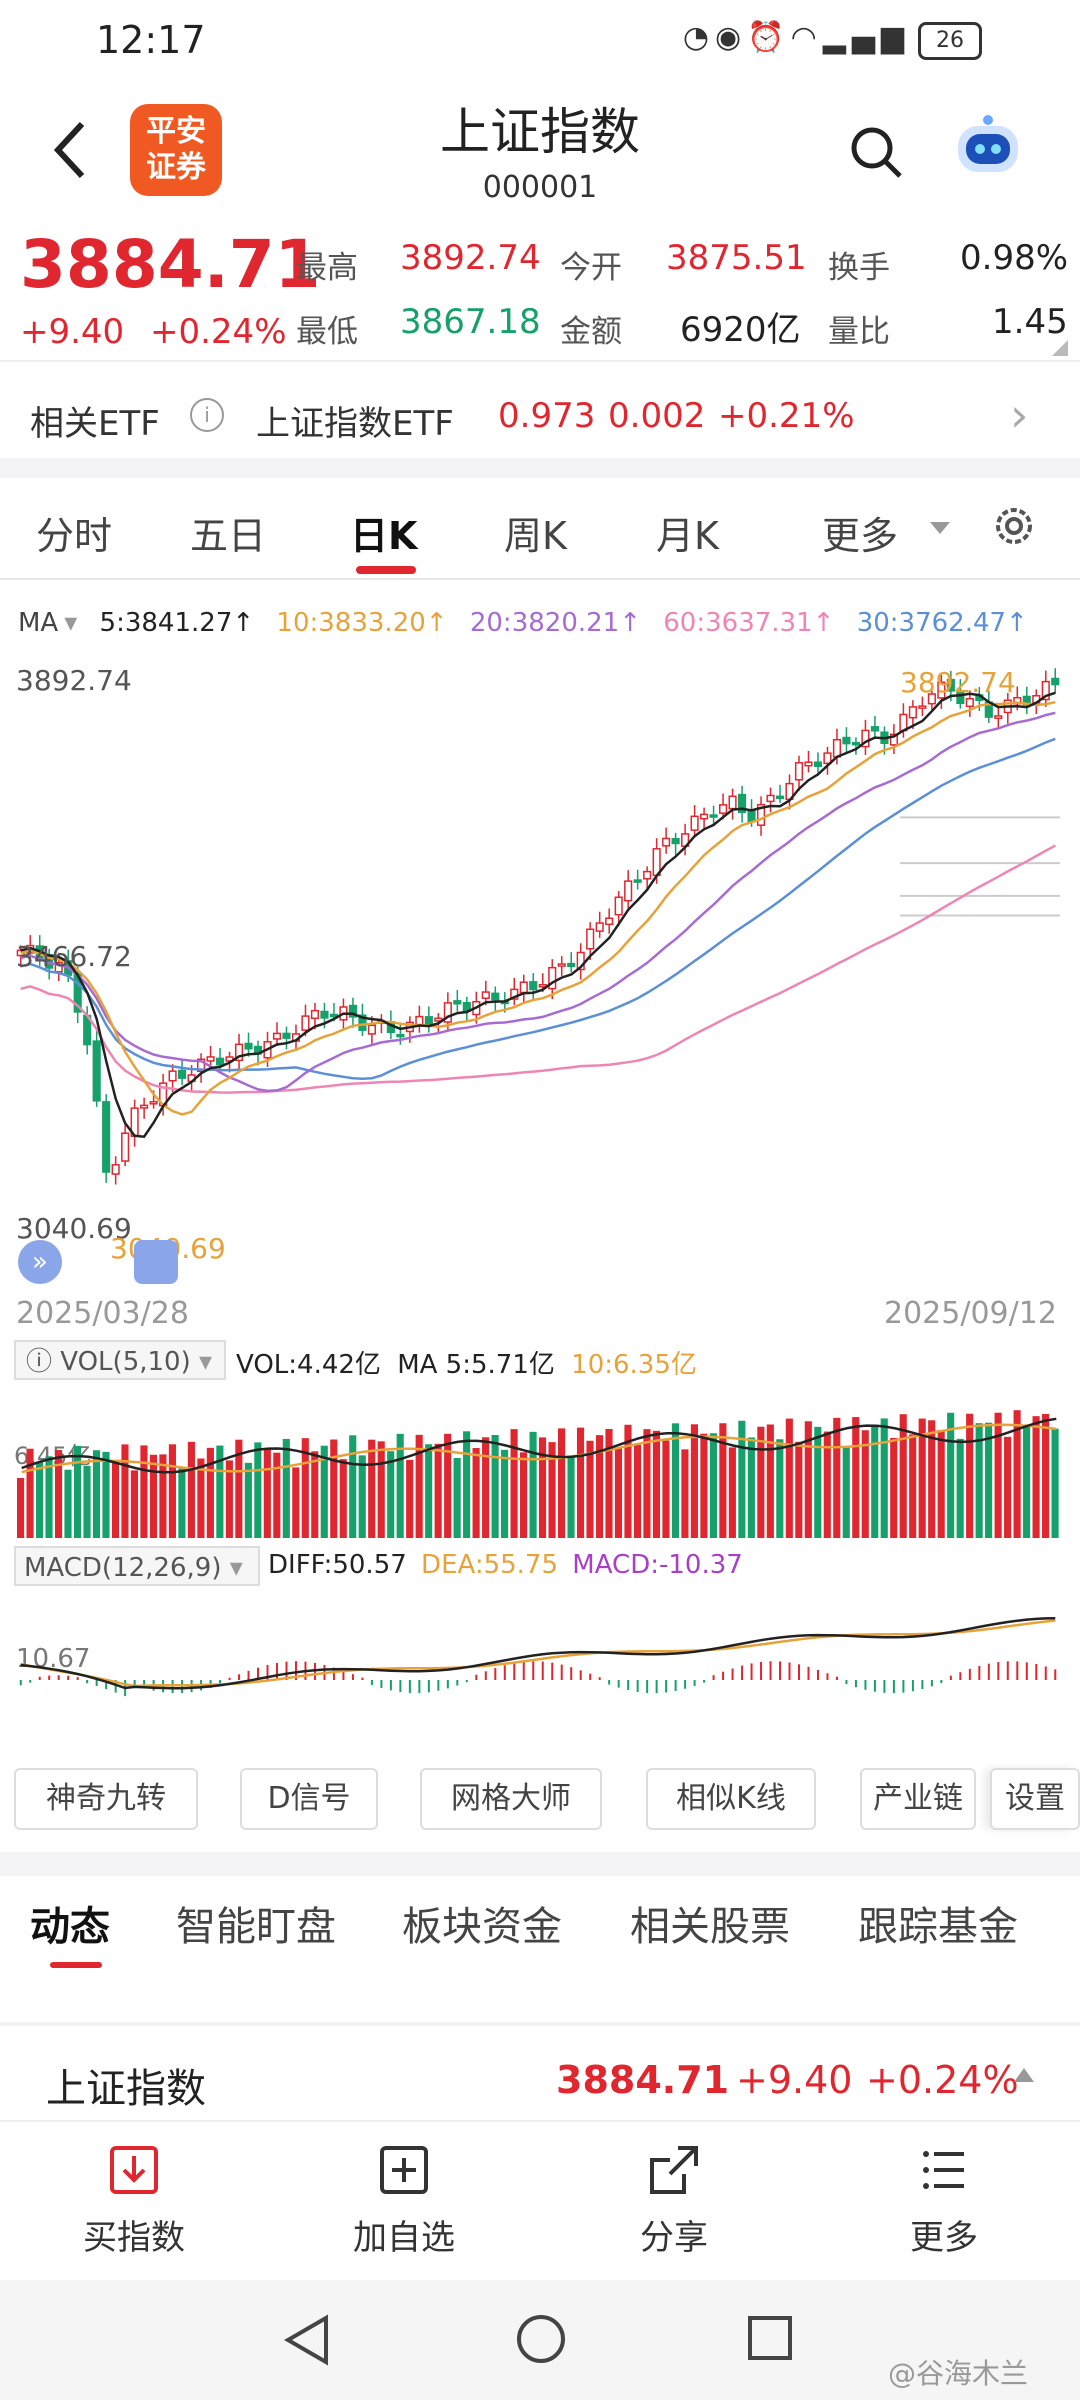 The width and height of the screenshot is (1080, 2400). What do you see at coordinates (794, 2080) in the screenshot?
I see `bottom-quote-change: +9.40` at bounding box center [794, 2080].